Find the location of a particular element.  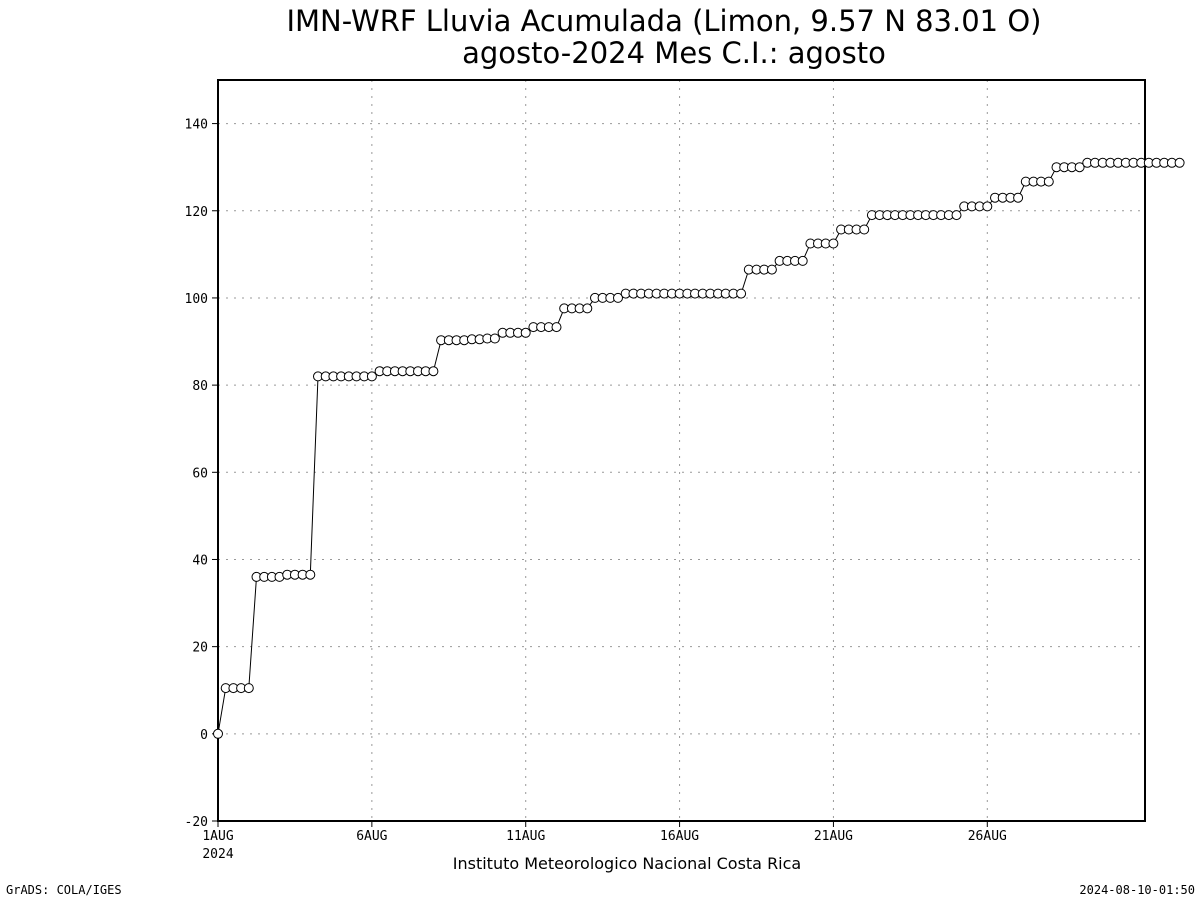

y-tick-label: 120 is located at coordinates (196, 212).